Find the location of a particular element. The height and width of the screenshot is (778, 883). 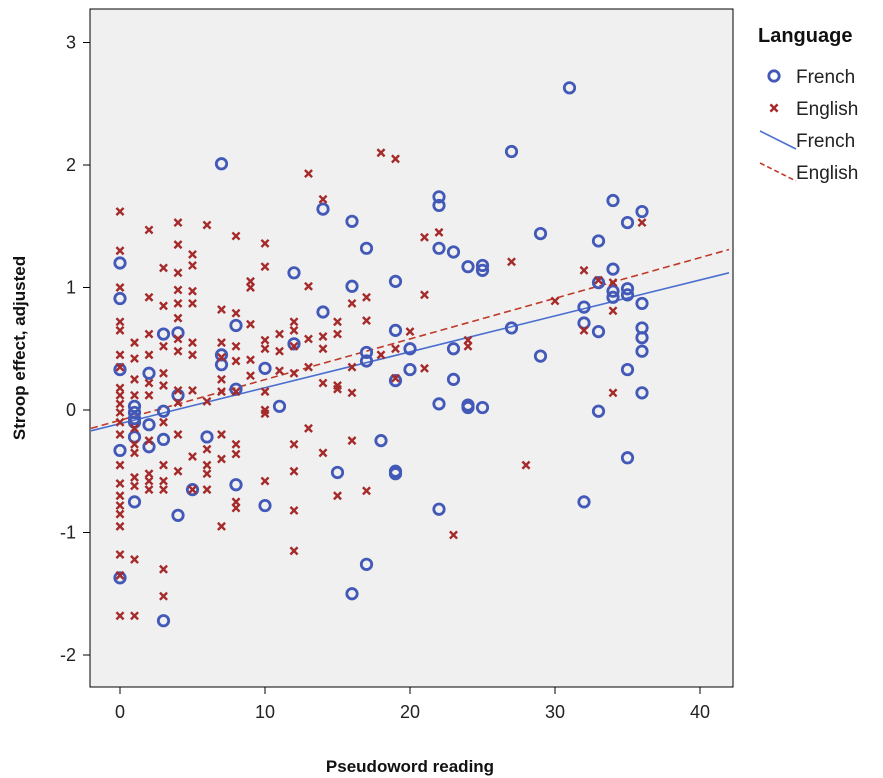

y-tick-label: -1 is located at coordinates (68, 533).